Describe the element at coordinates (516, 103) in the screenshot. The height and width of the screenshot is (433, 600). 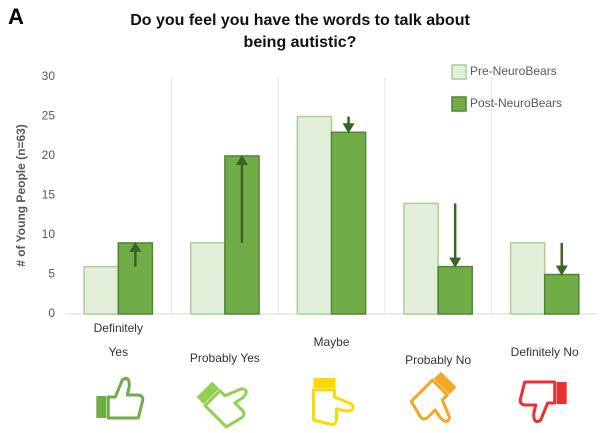
I see `legend-label: Post-NeuroBears` at that location.